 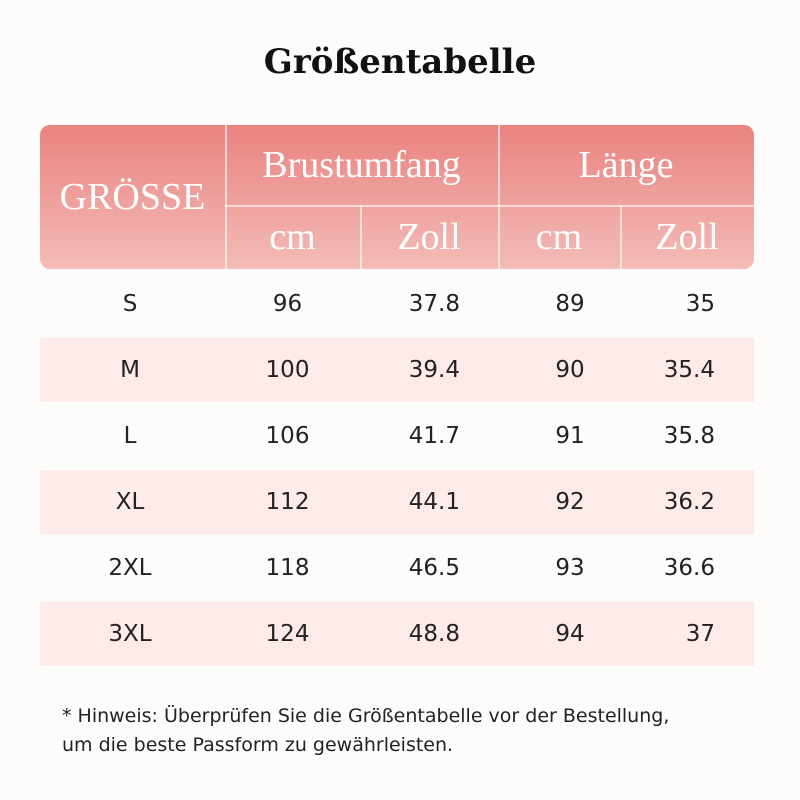 I want to click on table-row: 2XL 118 46.5 93 36.6, so click(x=397, y=568).